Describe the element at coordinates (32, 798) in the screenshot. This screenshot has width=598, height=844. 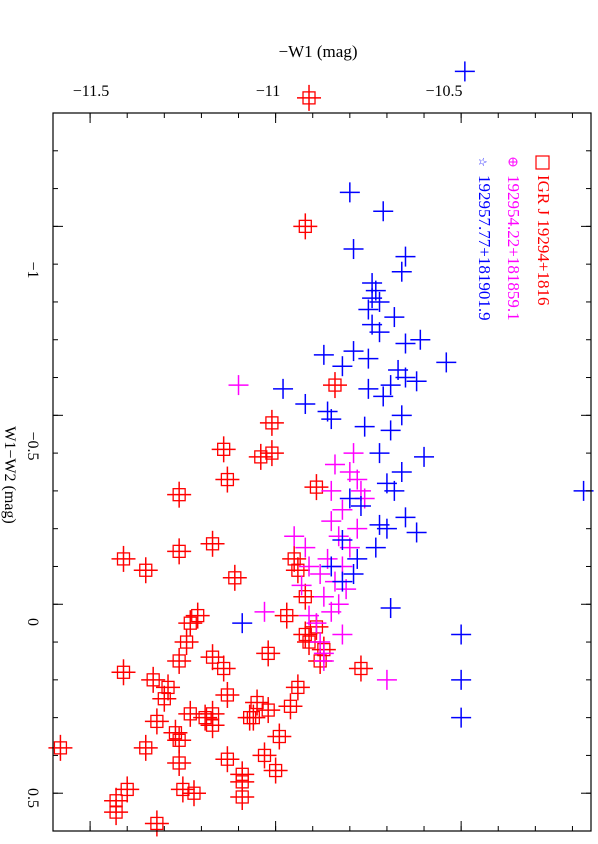
I see `x-tick-label-3: 0.5` at that location.